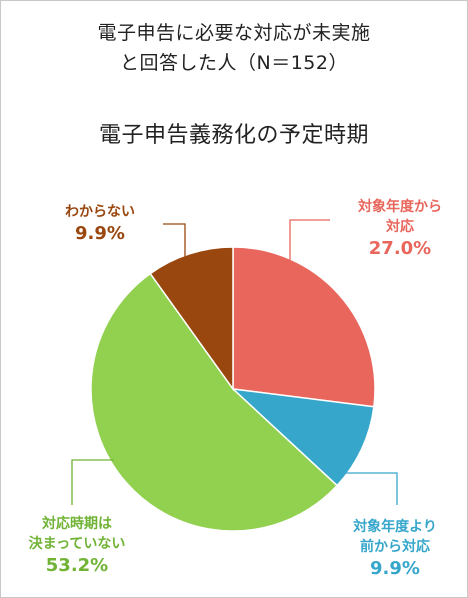 Image resolution: width=468 pixels, height=598 pixels. I want to click on slice-label-0-line-0: 対象年度から, so click(399, 206).